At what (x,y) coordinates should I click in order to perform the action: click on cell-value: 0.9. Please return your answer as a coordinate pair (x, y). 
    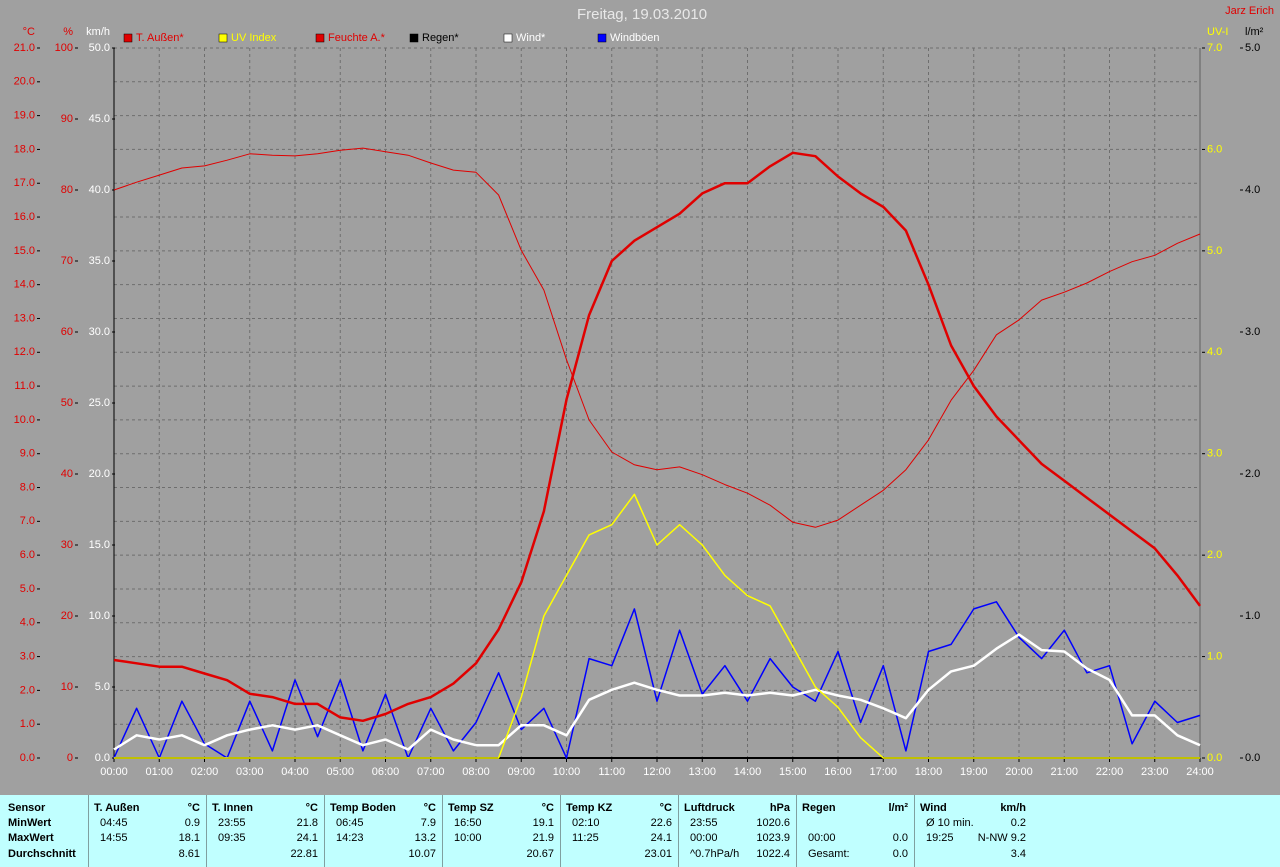
    Looking at the image, I should click on (192, 823).